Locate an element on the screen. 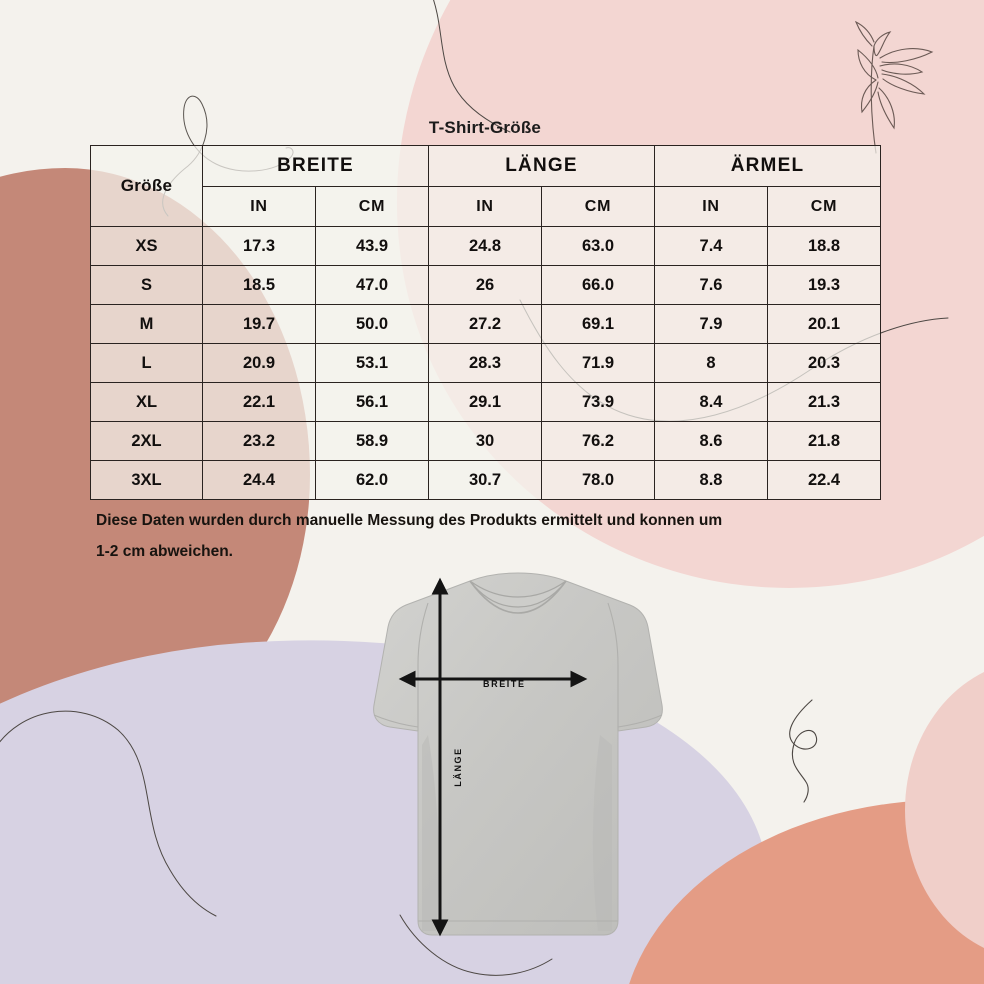 This screenshot has height=984, width=984. cell-breite-cm: 50.0 is located at coordinates (372, 324).